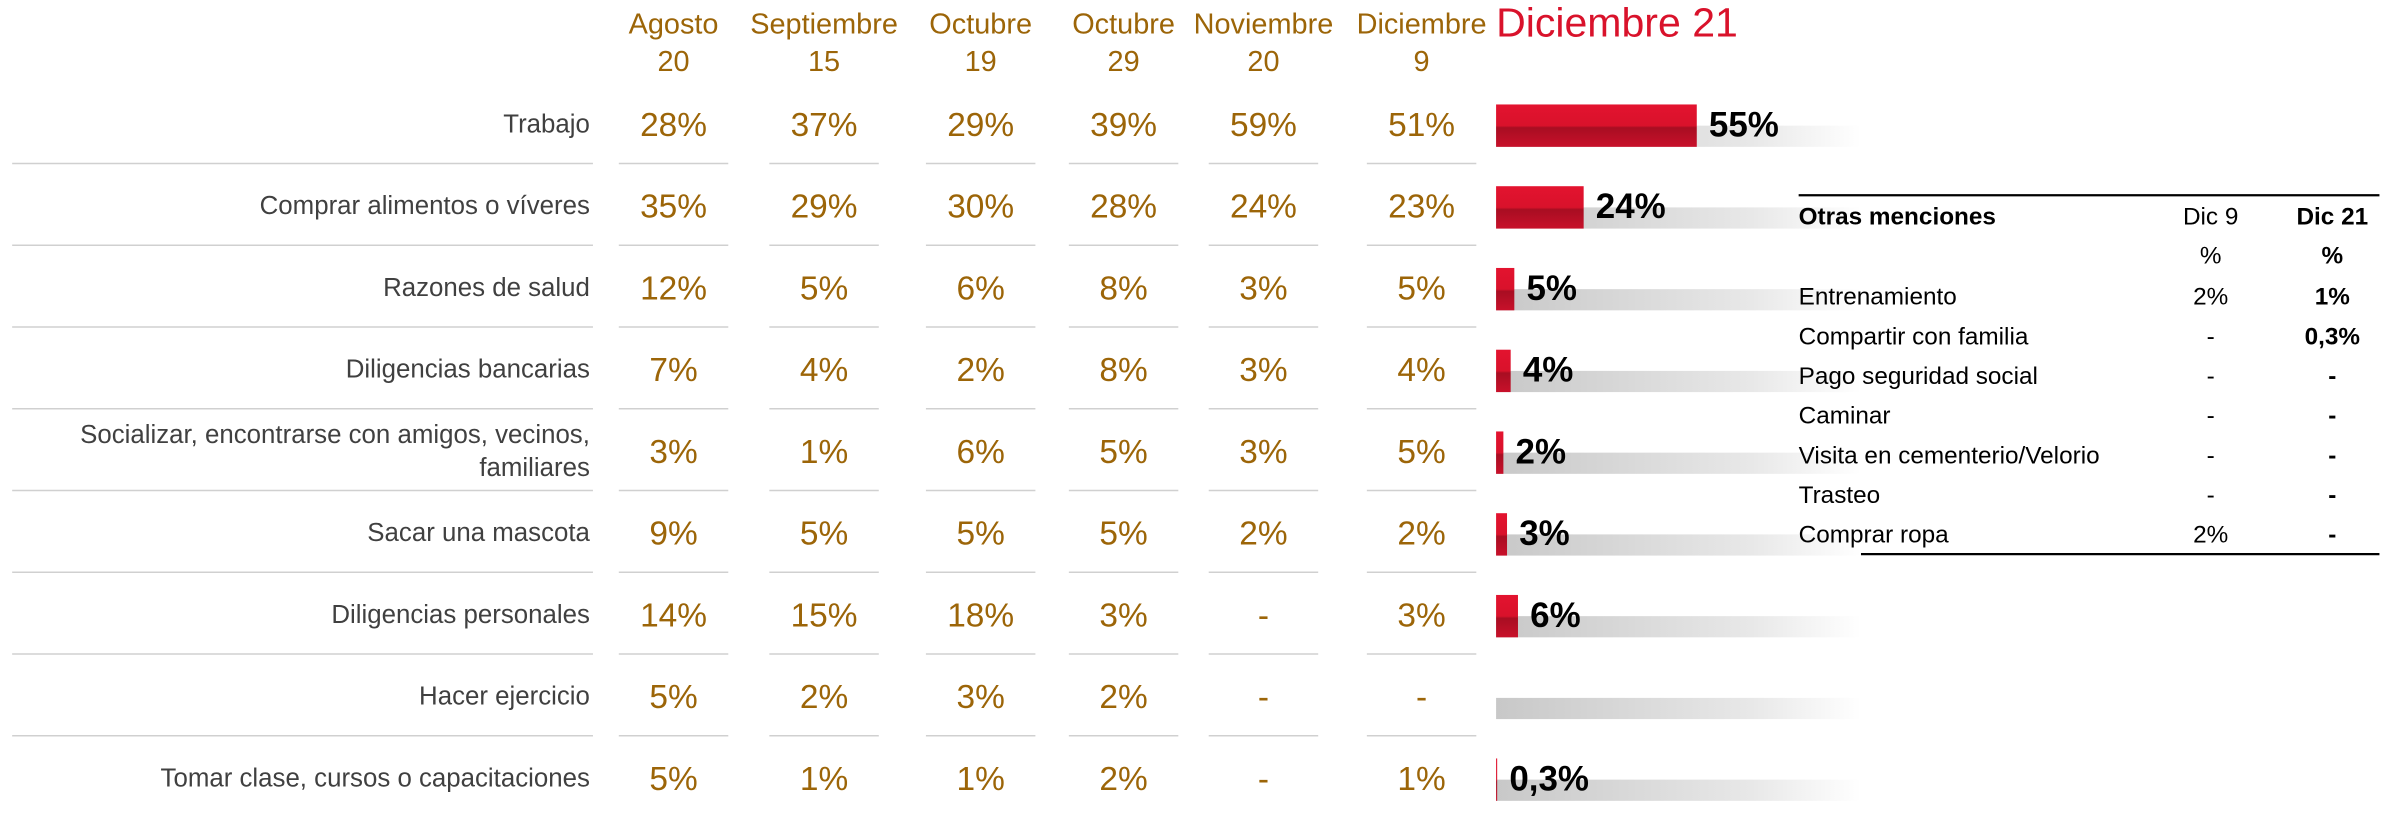  I want to click on side-cell: Visita en cementerio/Velorio, so click(1949, 455).